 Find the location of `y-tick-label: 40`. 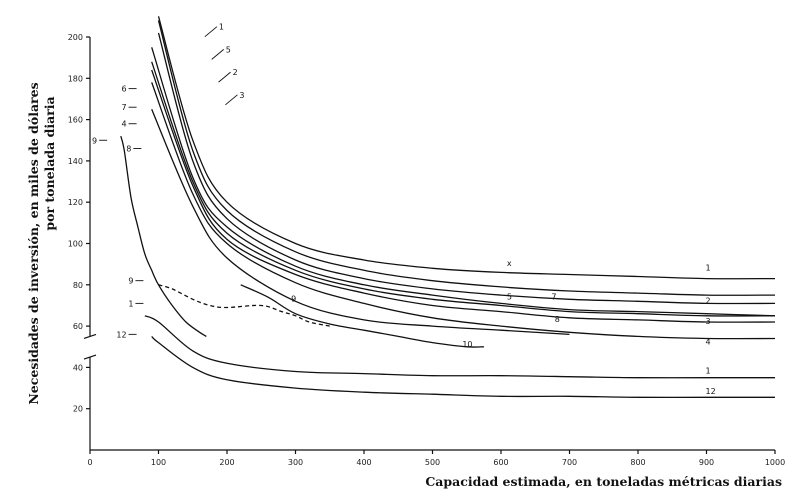

y-tick-label: 40 is located at coordinates (78, 367).